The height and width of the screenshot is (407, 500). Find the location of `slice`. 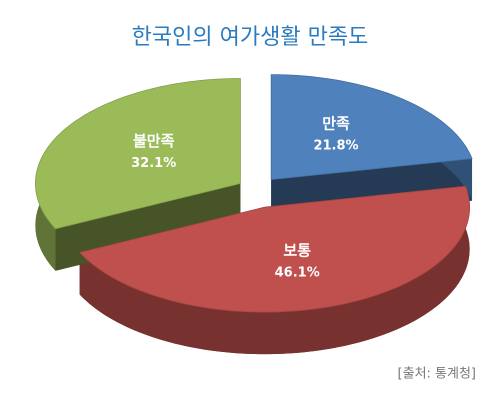

slice is located at coordinates (371, 127).